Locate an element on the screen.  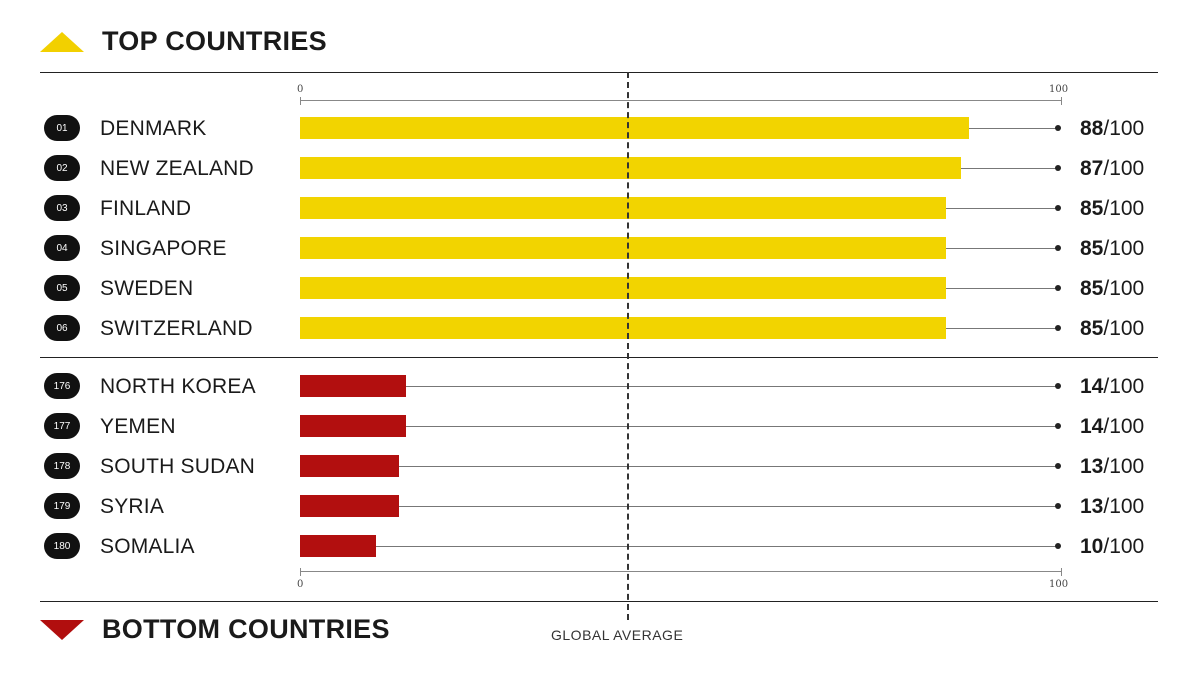
rank-badge: 04 is located at coordinates (62, 248).